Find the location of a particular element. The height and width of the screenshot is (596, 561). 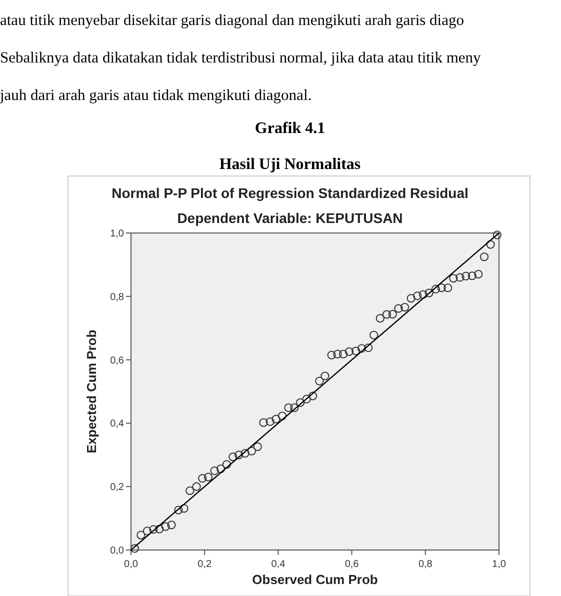

text: Grafik 4.1 is located at coordinates (290, 128).